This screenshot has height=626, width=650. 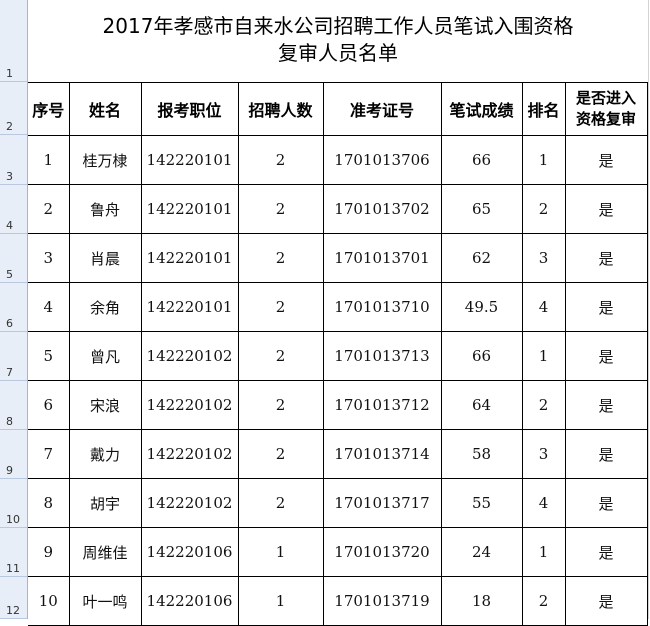 I want to click on cell-seq: 4, so click(x=49, y=307).